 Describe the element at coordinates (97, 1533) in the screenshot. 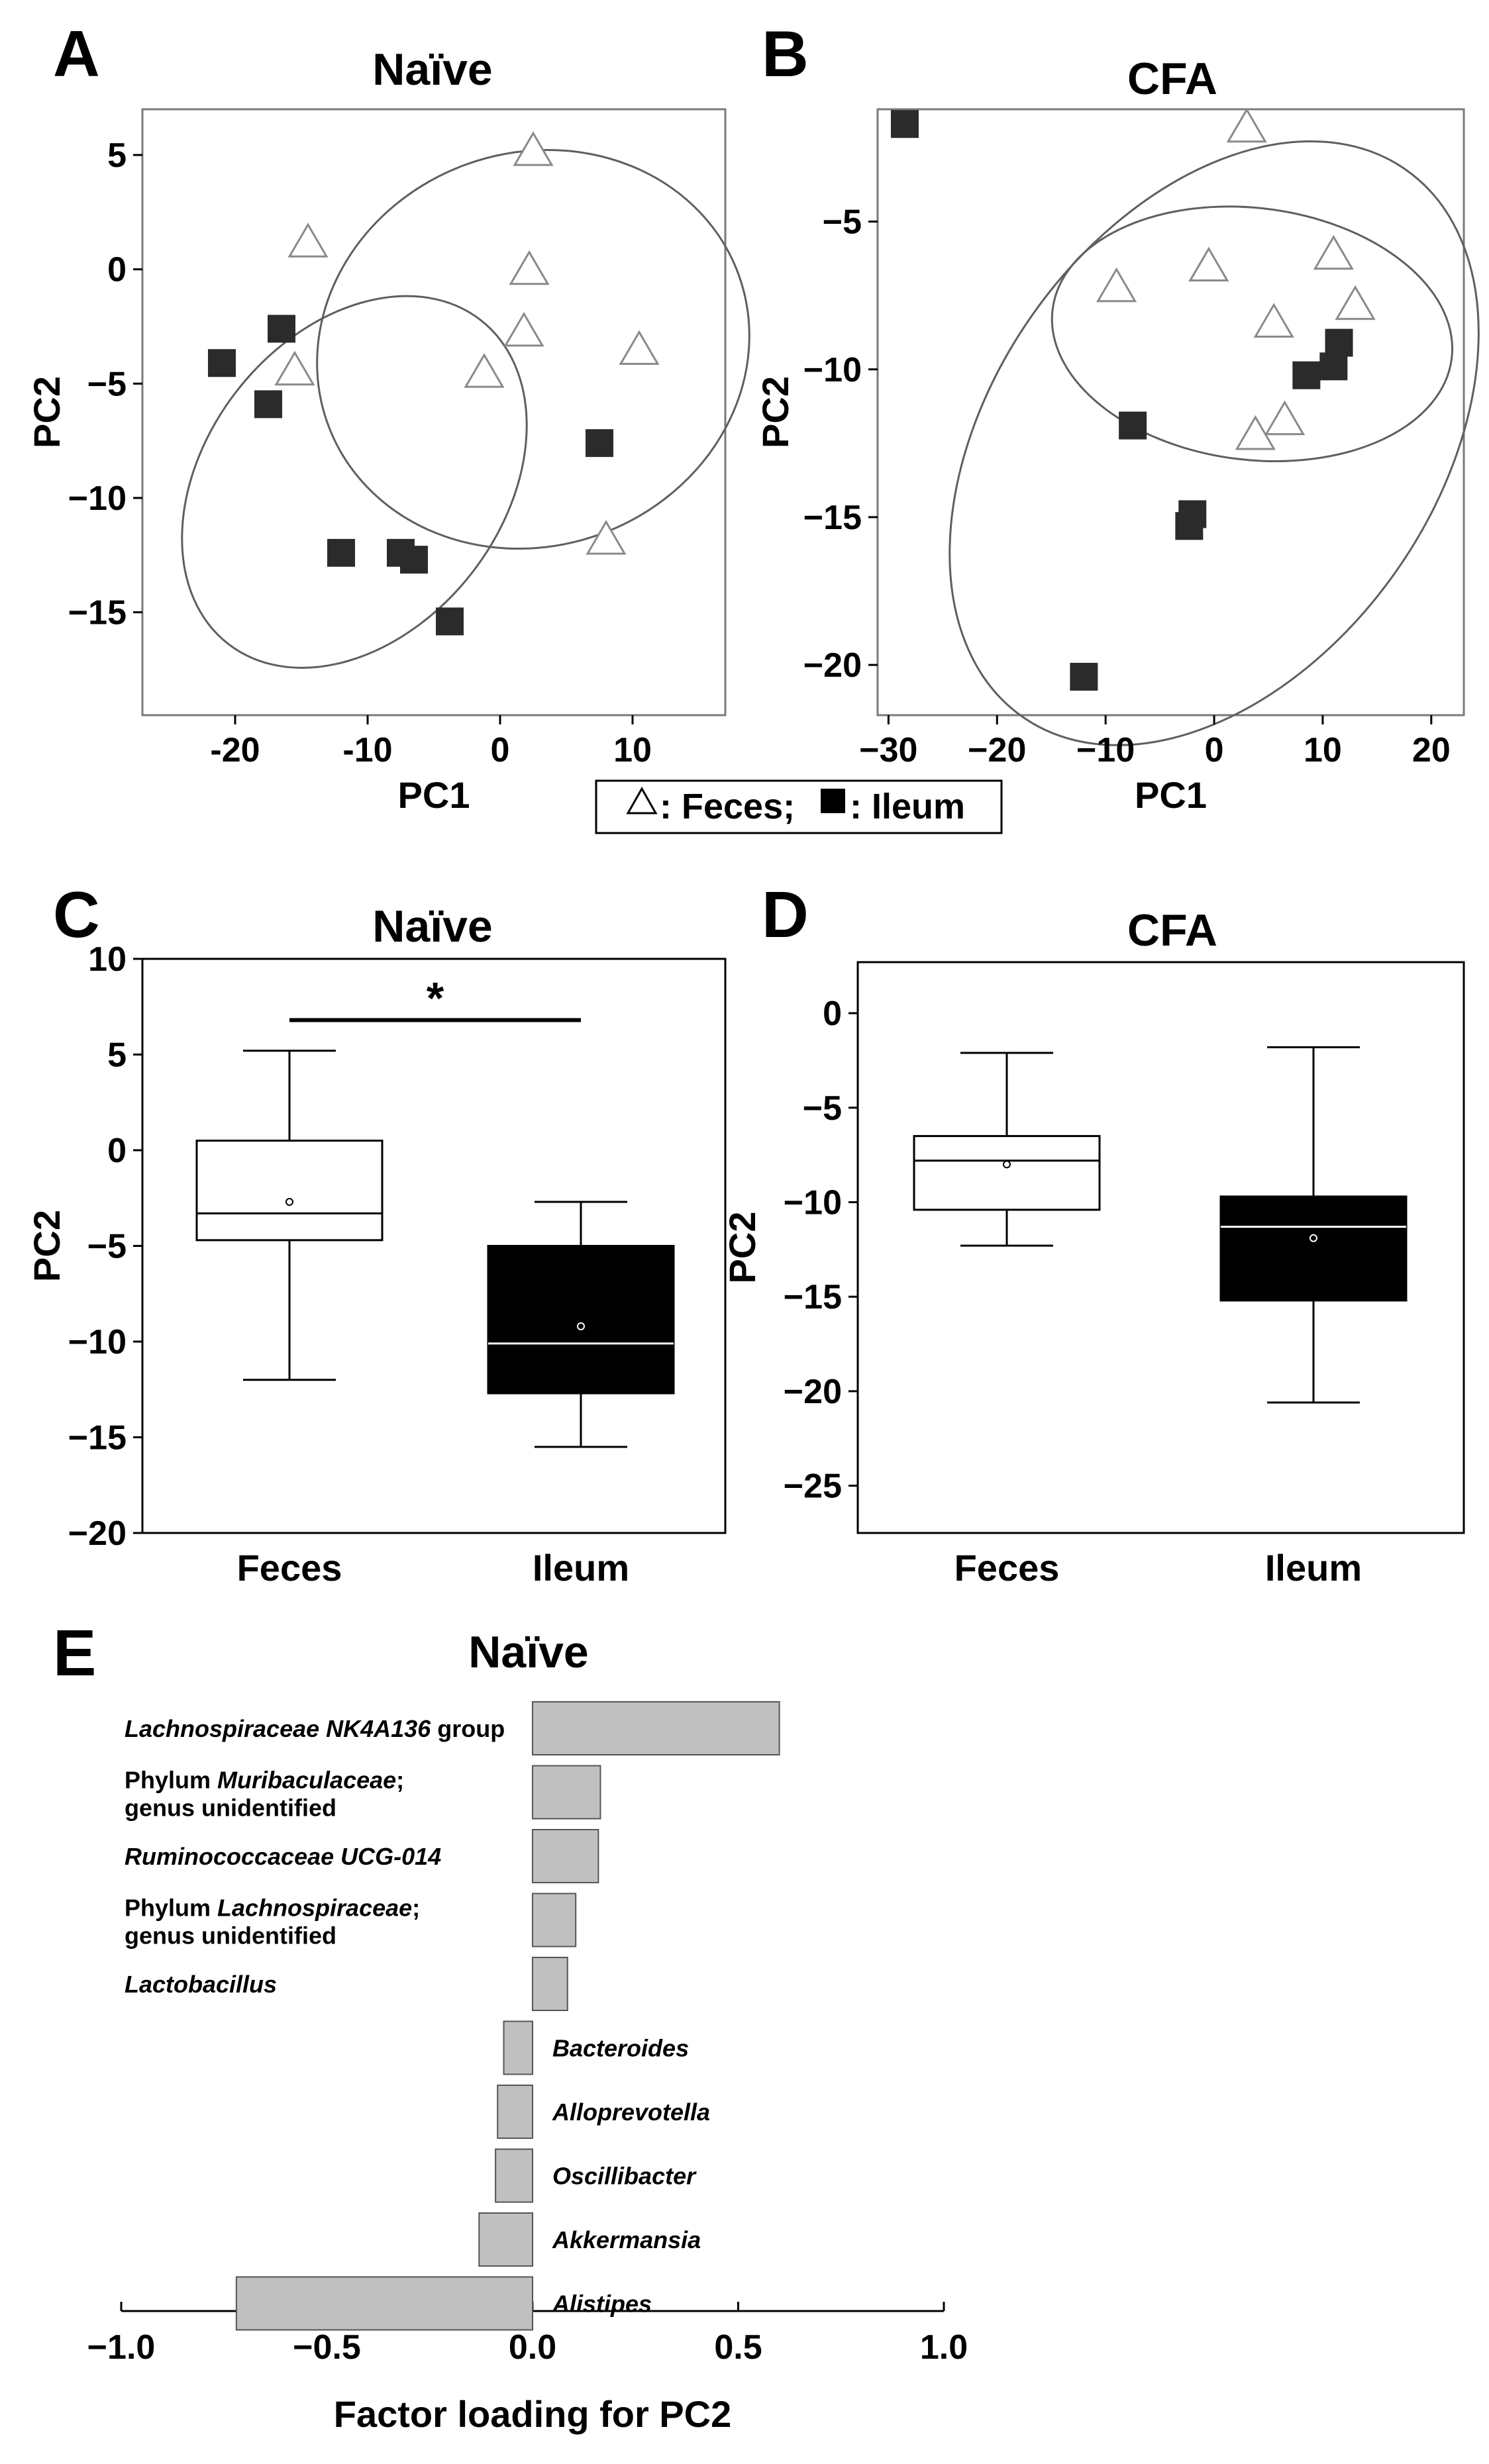

I see `y-tick-label: −20` at that location.